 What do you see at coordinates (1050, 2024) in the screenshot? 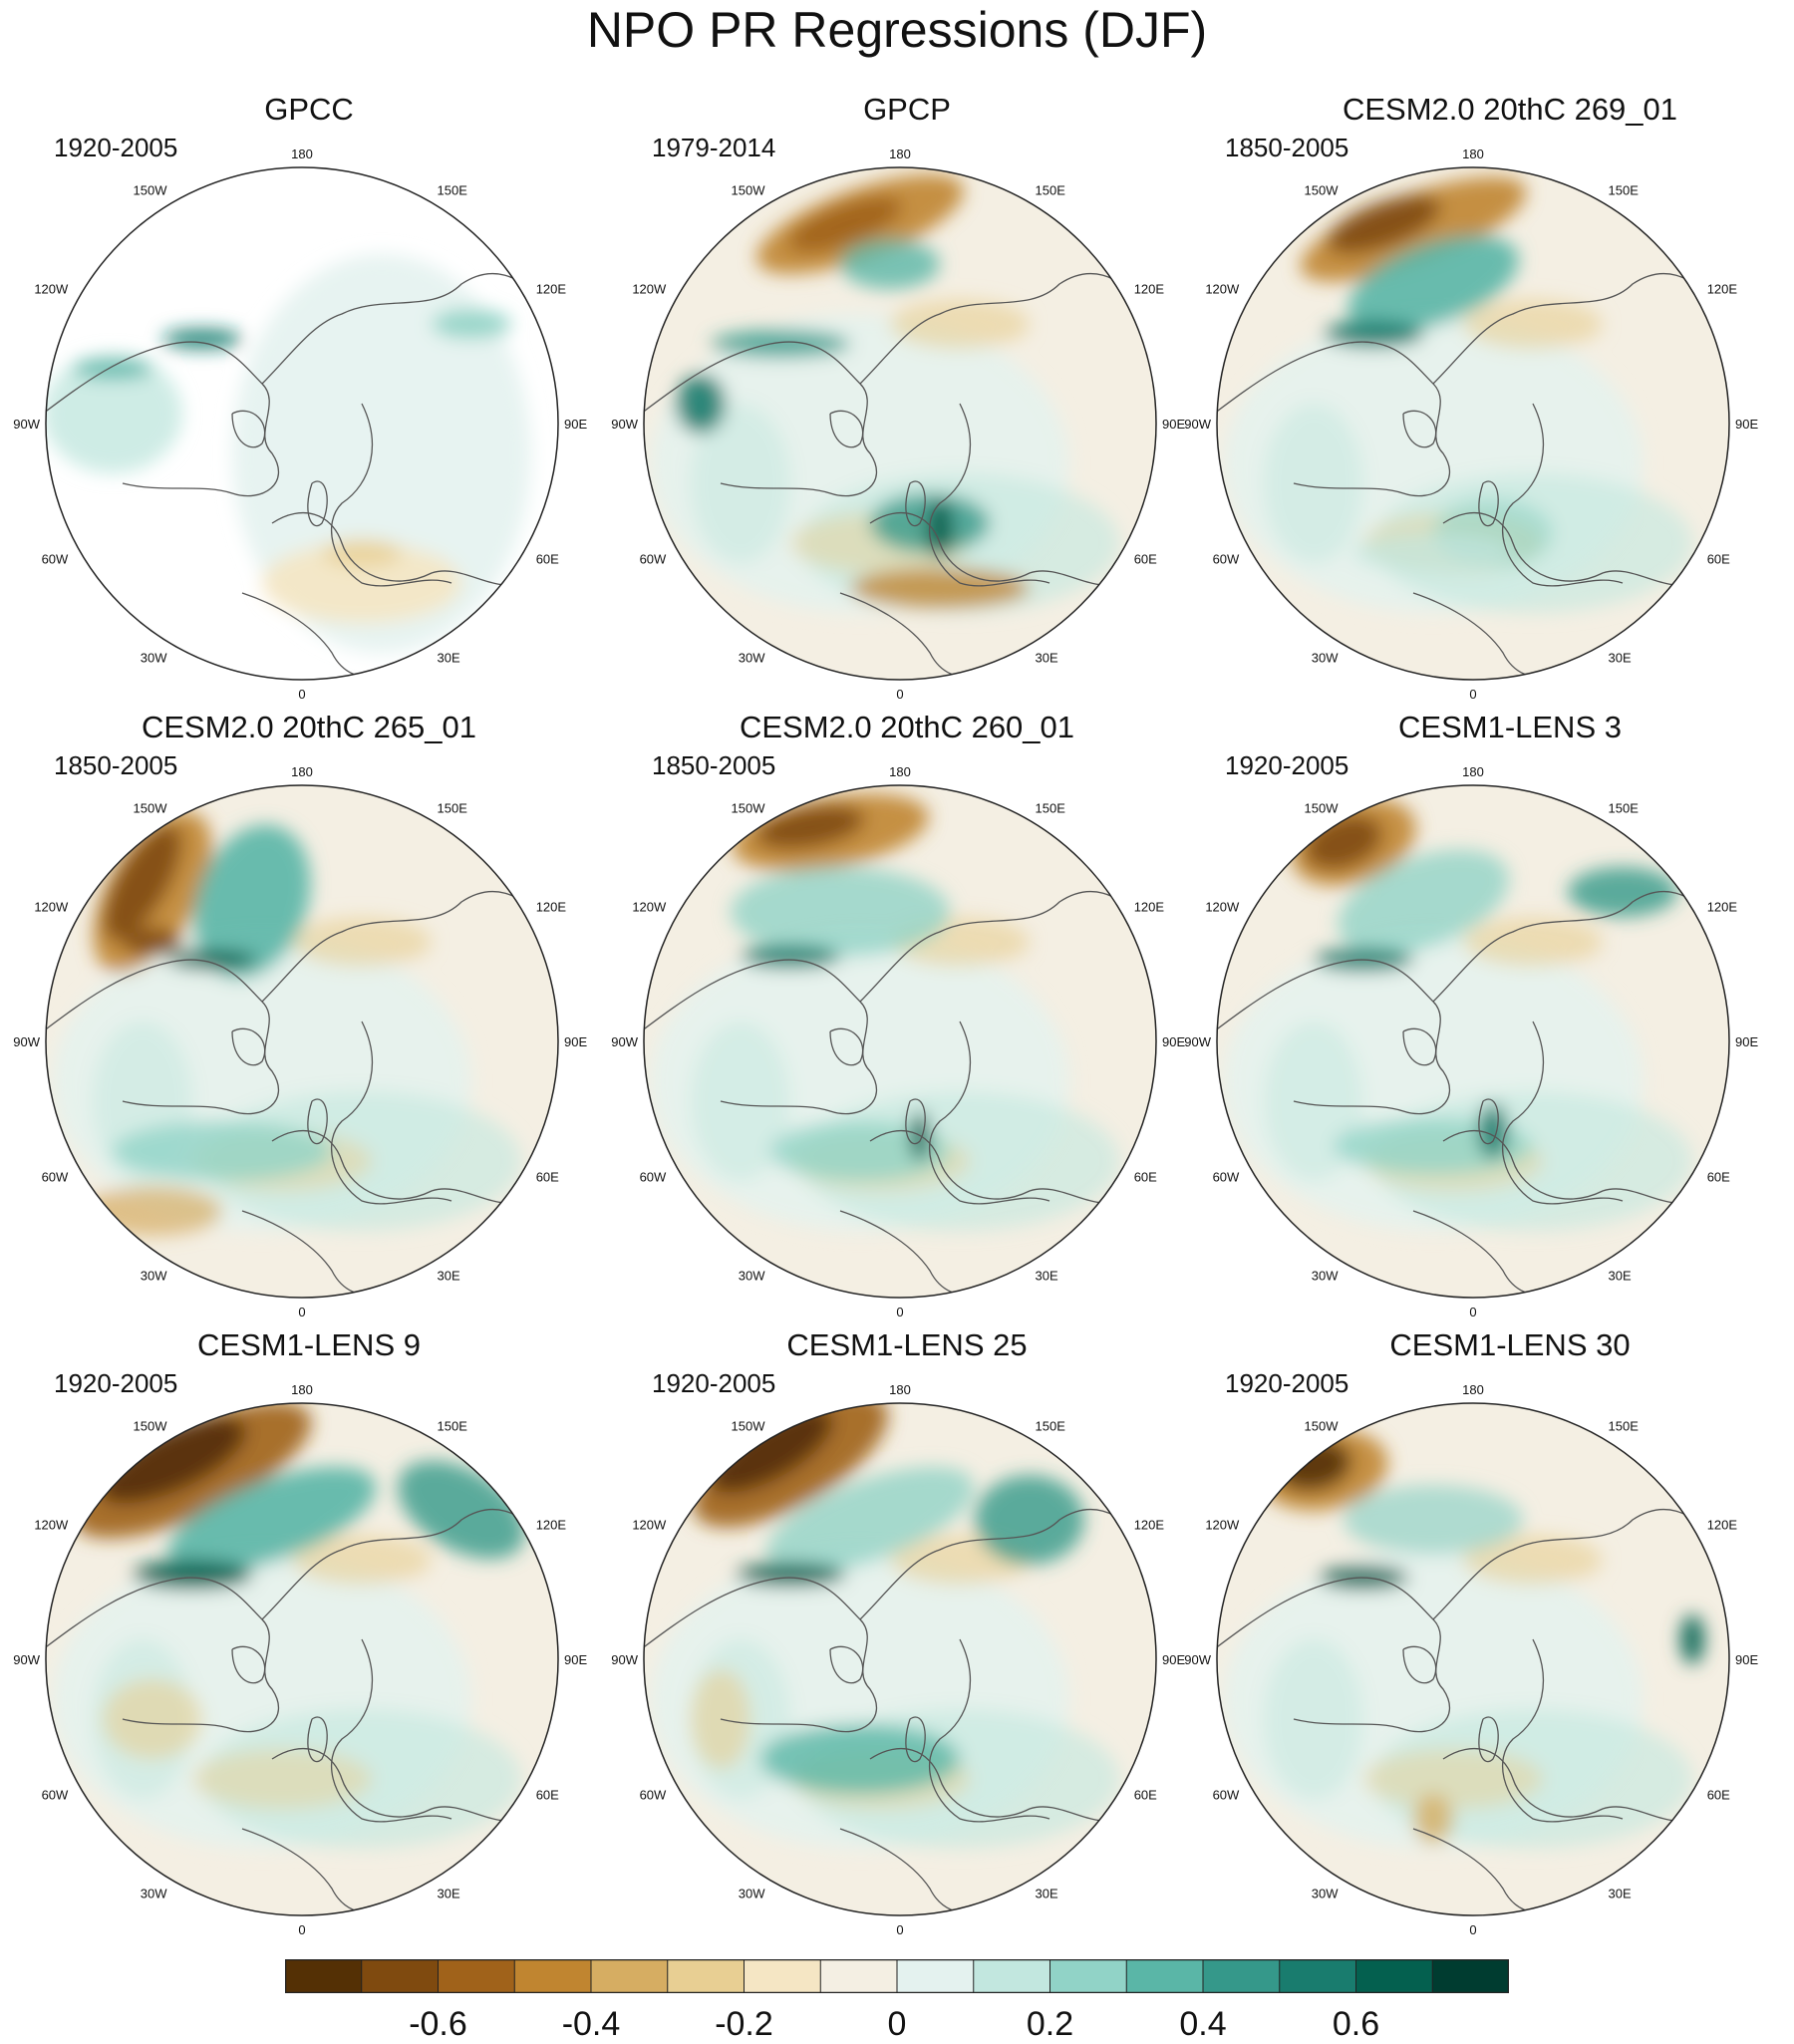
I see `colorbar-tick-label: 0.2` at bounding box center [1050, 2024].